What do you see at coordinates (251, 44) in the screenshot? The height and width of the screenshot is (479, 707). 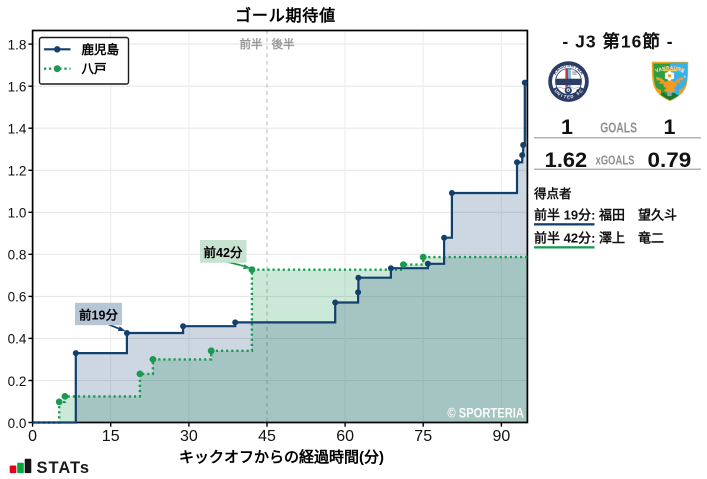 I see `svg-text: 前半` at bounding box center [251, 44].